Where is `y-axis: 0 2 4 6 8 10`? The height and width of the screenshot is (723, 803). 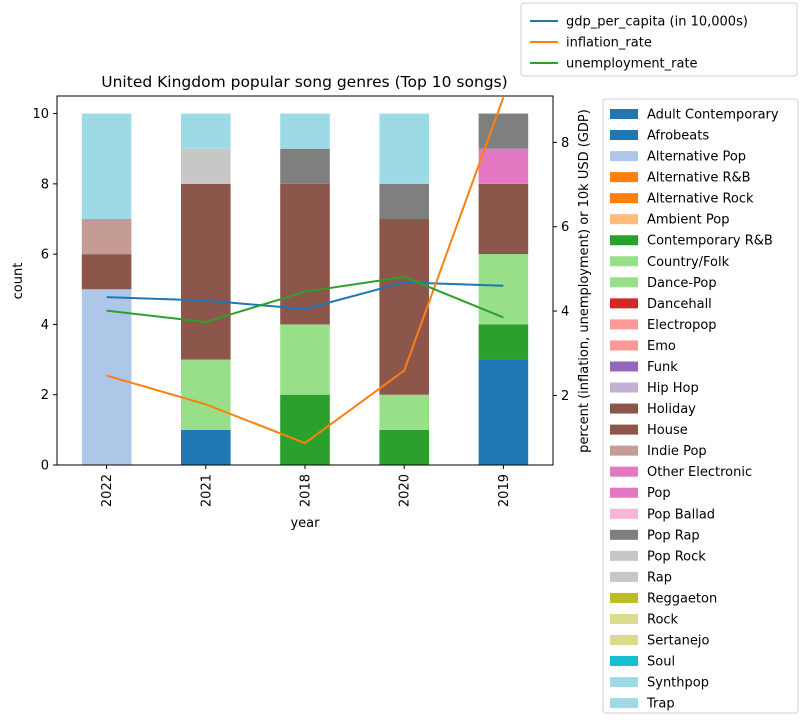
y-axis: 0 2 4 6 8 10 is located at coordinates (44, 290).